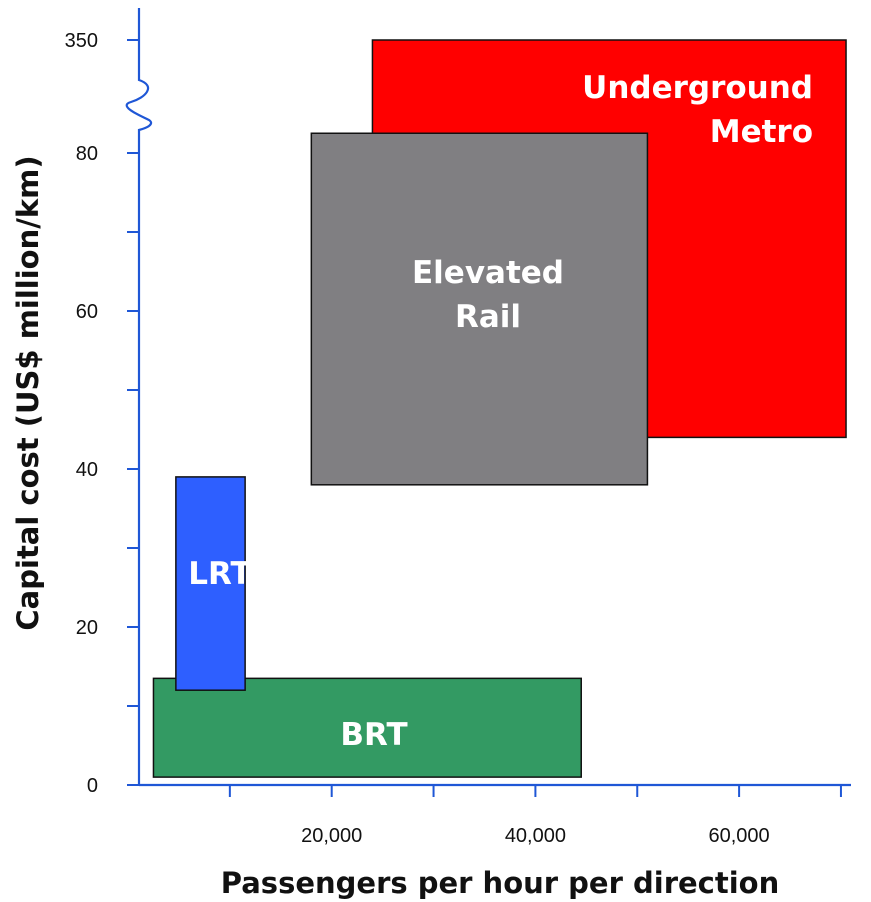 This screenshot has width=871, height=902. What do you see at coordinates (535, 836) in the screenshot?
I see `x-tick-label: 40,000` at bounding box center [535, 836].